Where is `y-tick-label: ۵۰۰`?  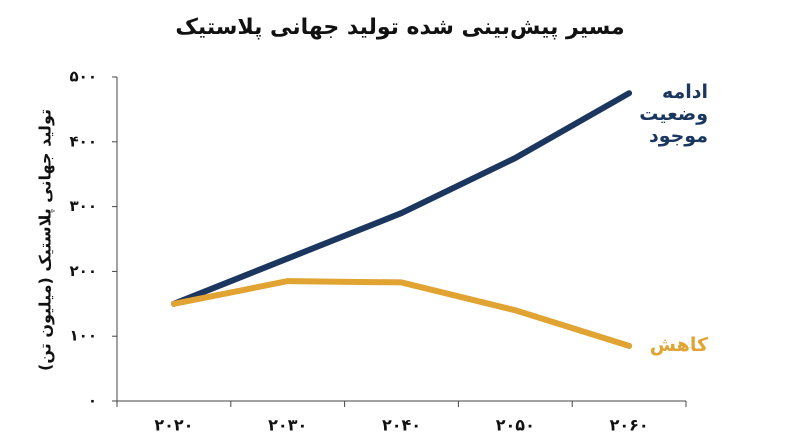
y-tick-label: ۵۰۰ is located at coordinates (83, 77).